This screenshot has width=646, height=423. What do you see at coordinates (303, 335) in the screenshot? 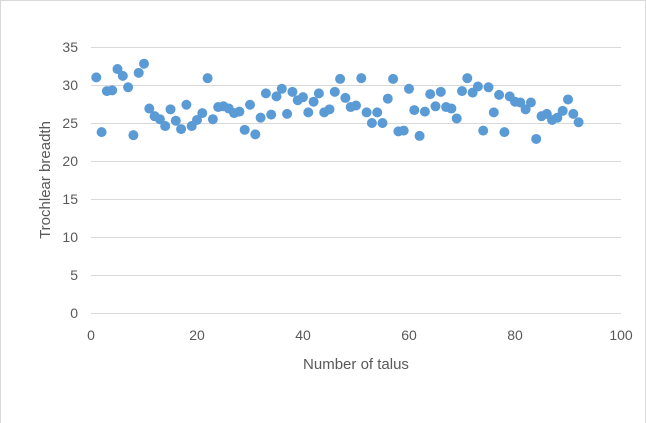
I see `x-tick-label-40: 40` at bounding box center [303, 335].